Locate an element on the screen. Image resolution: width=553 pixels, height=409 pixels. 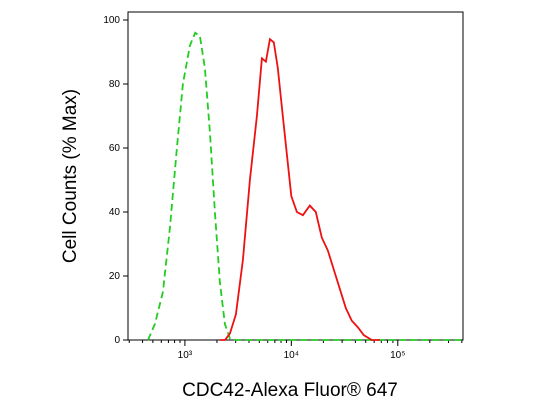
x-axis-title: CDC42-Alexa Fluor® 647 is located at coordinates (290, 390).